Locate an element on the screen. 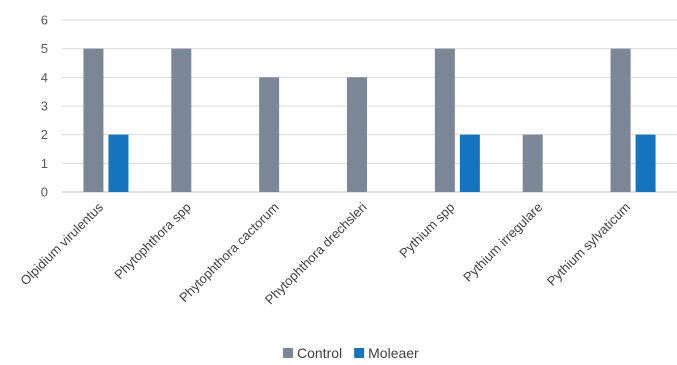  y-tick-label: 0 is located at coordinates (44, 192).